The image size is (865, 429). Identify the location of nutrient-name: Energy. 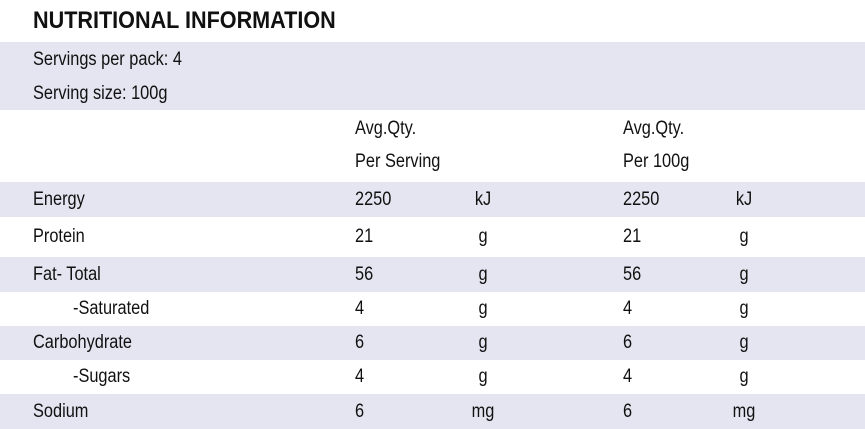
(59, 199).